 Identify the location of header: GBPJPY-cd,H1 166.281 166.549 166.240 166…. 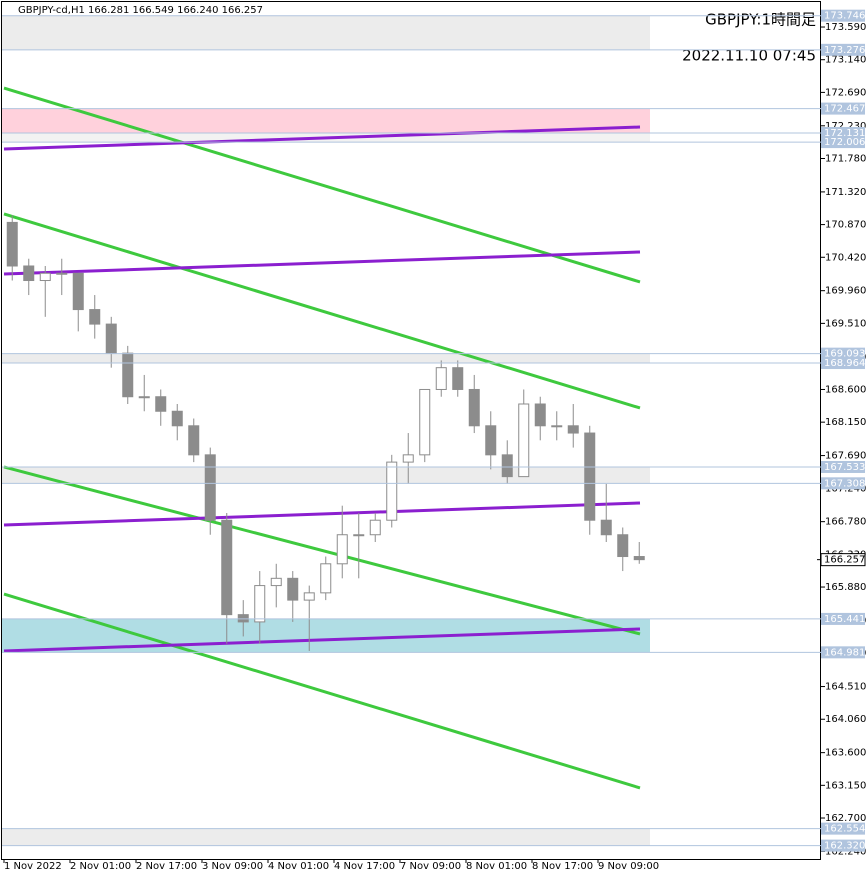
(140, 10).